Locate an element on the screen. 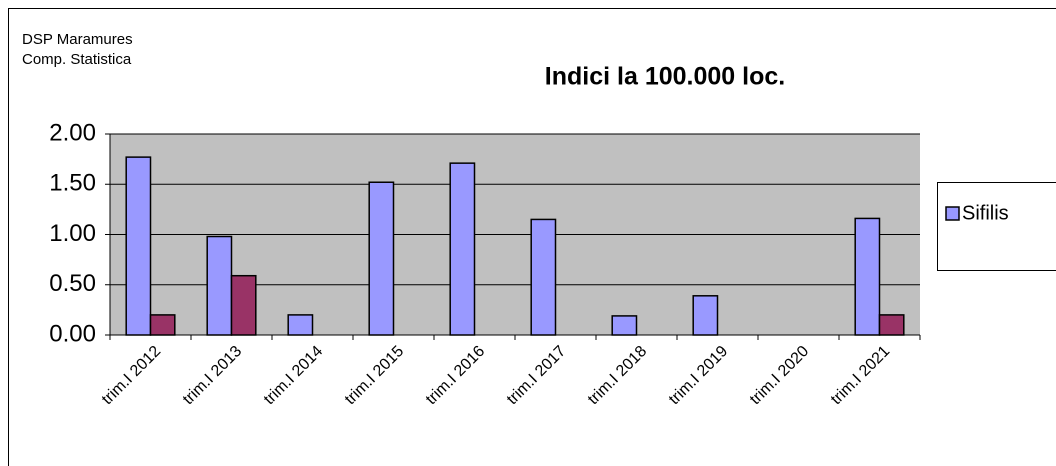 This screenshot has width=1056, height=466. chart-title: Indici la 100.000 loc. is located at coordinates (665, 77).